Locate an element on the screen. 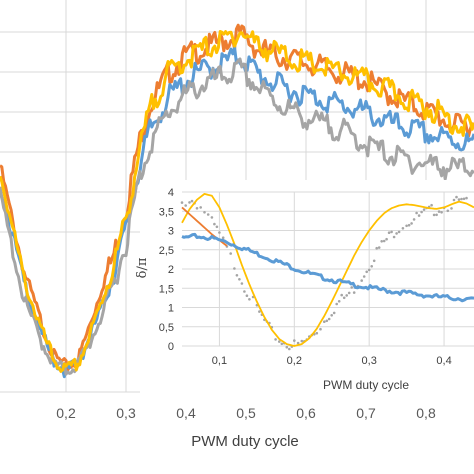 This screenshot has height=474, width=474. inset-x-tick-label: 0,3 is located at coordinates (369, 361).